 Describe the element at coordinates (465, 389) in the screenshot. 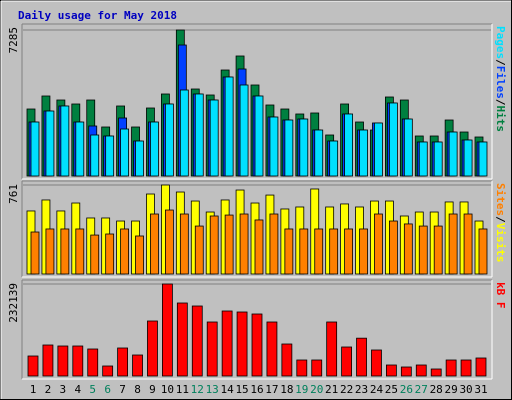

I see `x-tick-label: 30` at that location.